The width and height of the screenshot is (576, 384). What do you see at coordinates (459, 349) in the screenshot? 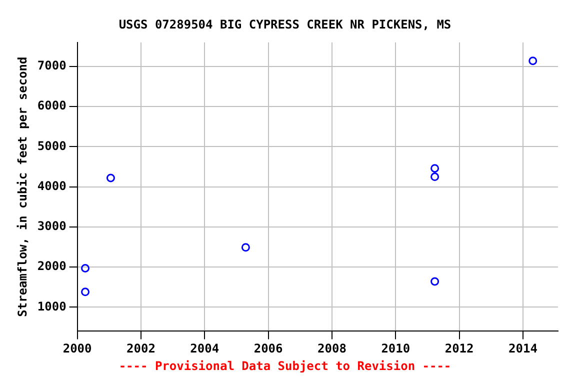
I see `x-tick-label: 2012` at bounding box center [459, 349].